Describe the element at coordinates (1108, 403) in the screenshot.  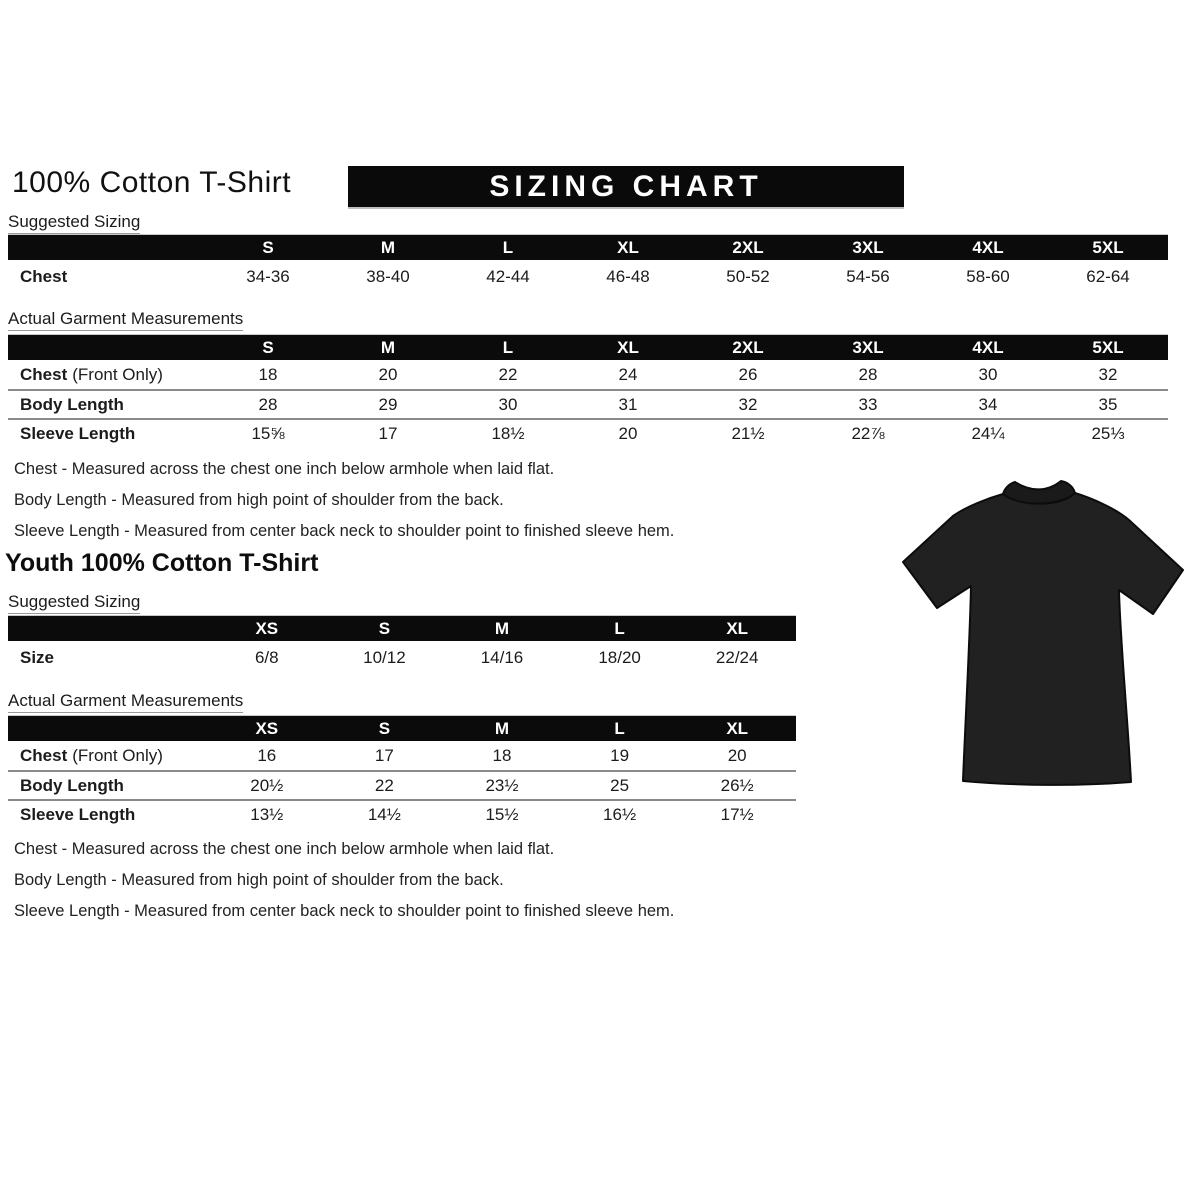
I see `measurement-value: 35` at that location.